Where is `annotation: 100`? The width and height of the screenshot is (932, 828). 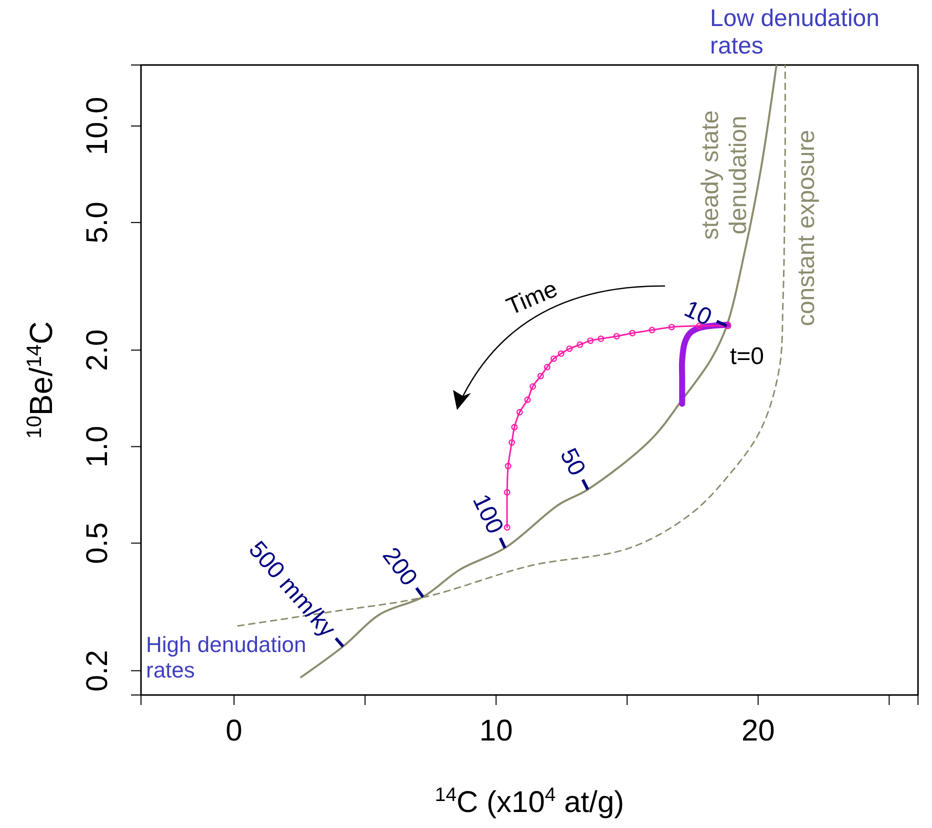 annotation: 100 is located at coordinates (487, 514).